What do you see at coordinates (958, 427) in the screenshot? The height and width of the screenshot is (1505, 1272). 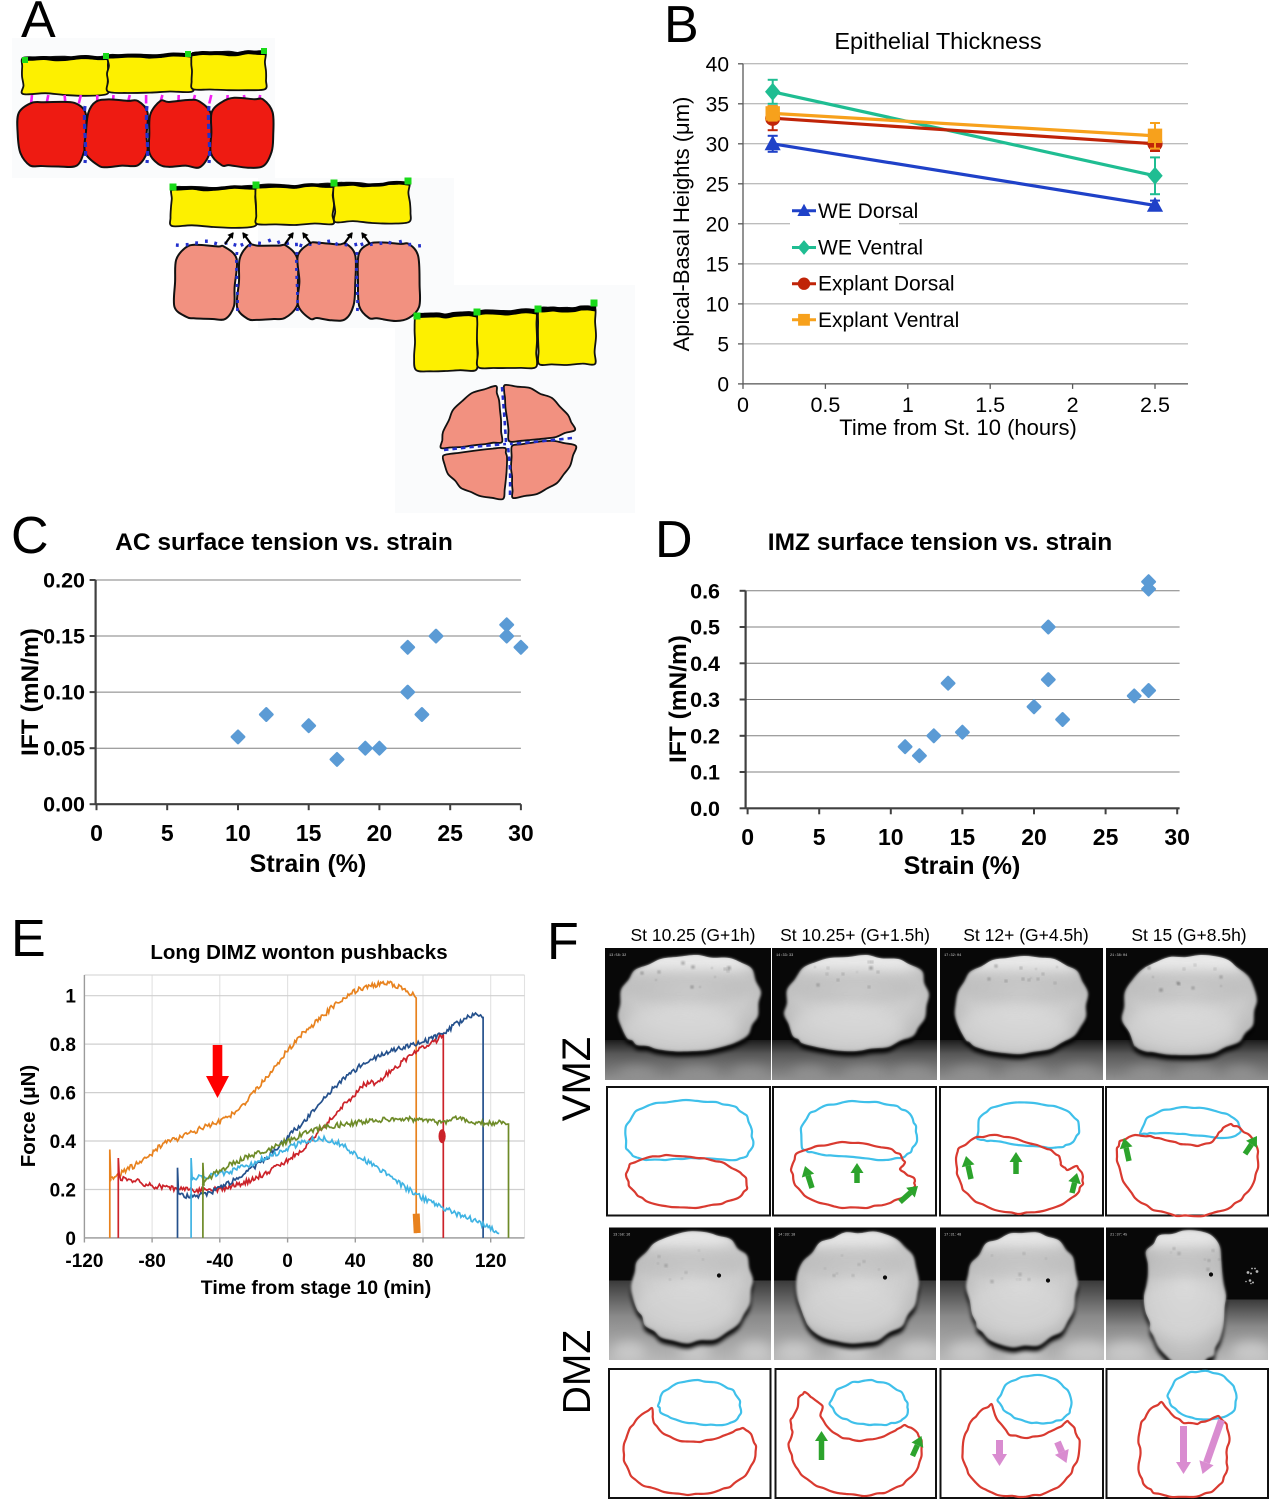 I see `svg-text: Time from St. 10 (hours)` at bounding box center [958, 427].